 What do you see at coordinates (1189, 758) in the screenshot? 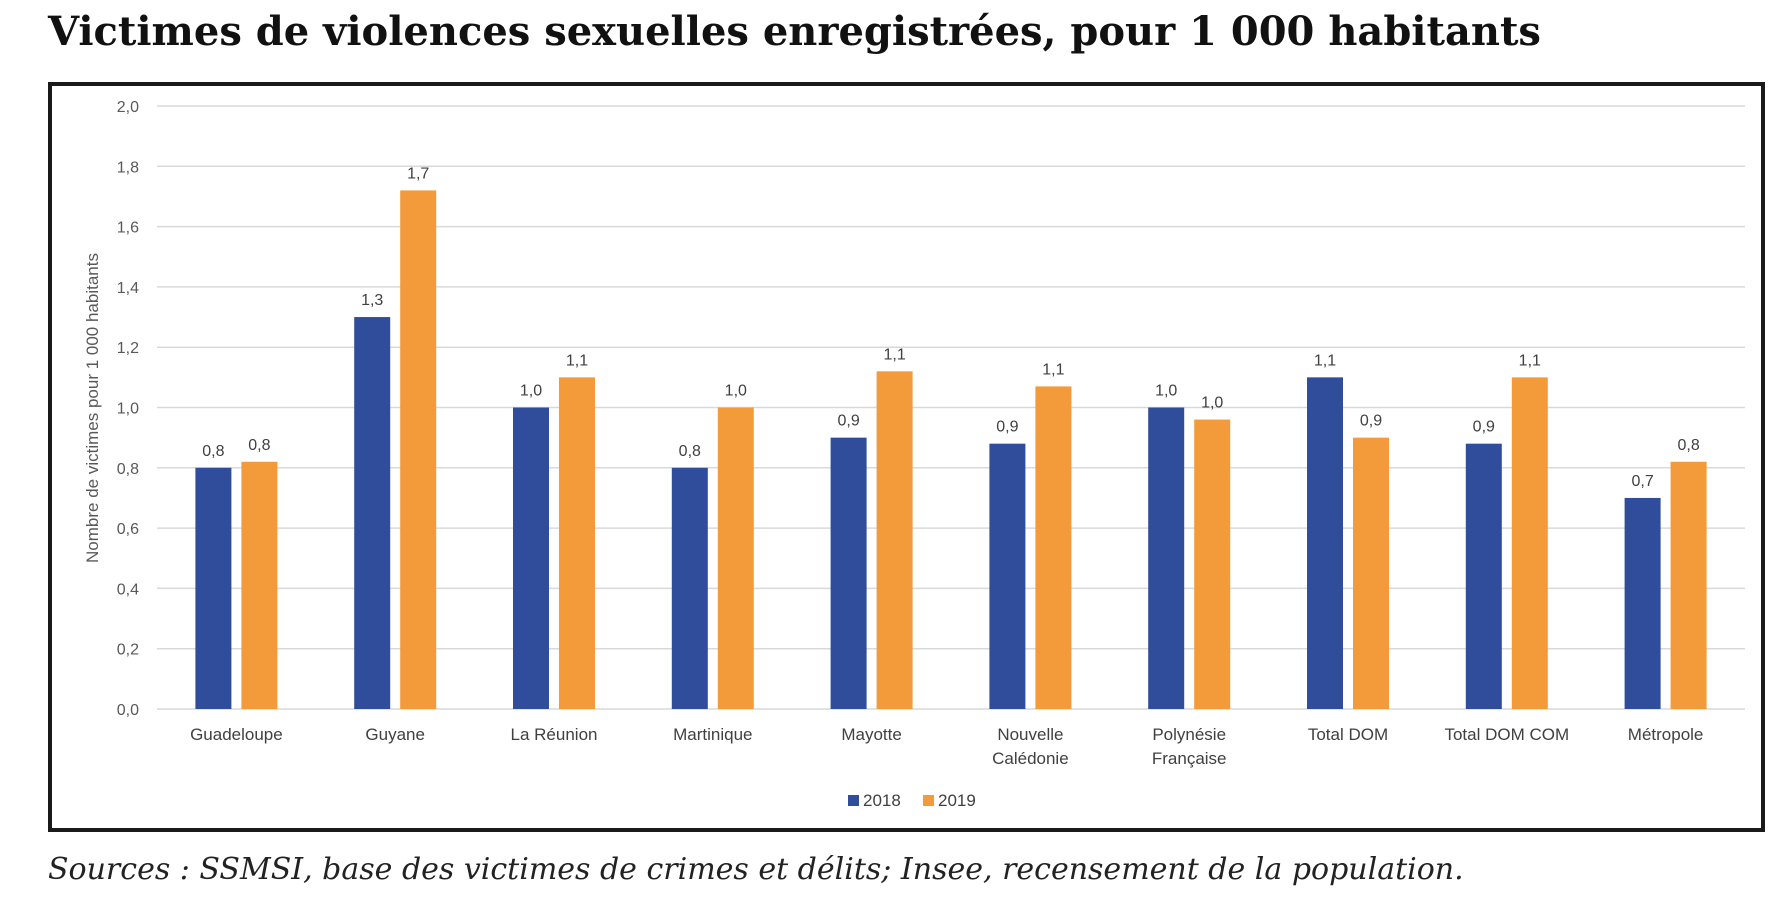
I see `x-tick-label: Française` at bounding box center [1189, 758].